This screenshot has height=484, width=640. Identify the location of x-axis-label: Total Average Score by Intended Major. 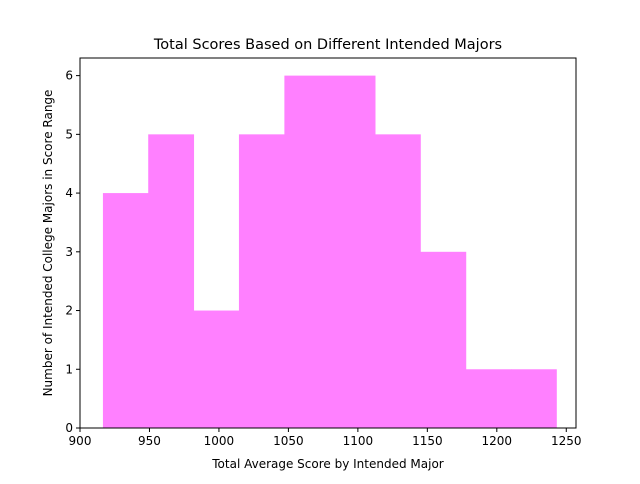
(327, 464).